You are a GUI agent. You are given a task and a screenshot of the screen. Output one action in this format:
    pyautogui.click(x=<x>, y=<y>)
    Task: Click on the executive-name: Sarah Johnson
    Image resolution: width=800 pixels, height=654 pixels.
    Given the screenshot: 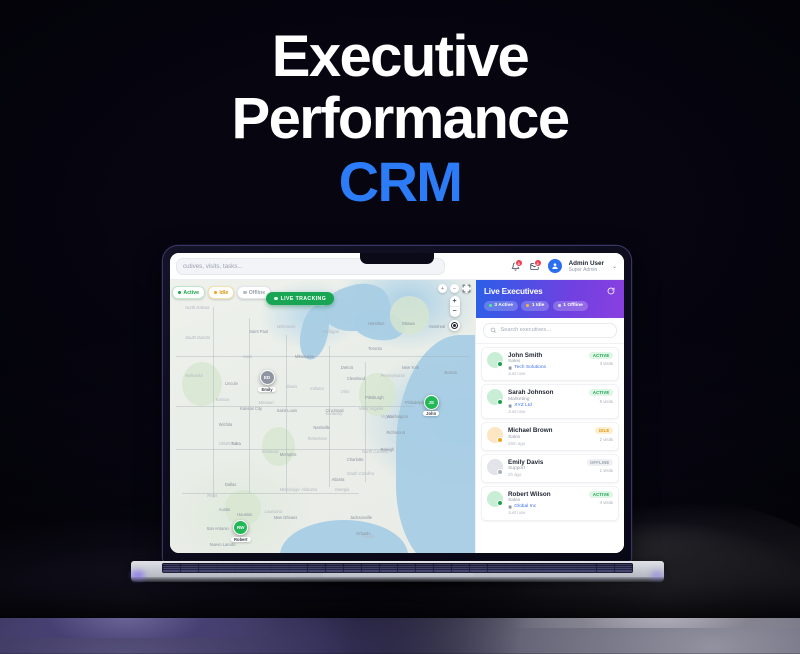 What is the action you would take?
    pyautogui.click(x=531, y=393)
    